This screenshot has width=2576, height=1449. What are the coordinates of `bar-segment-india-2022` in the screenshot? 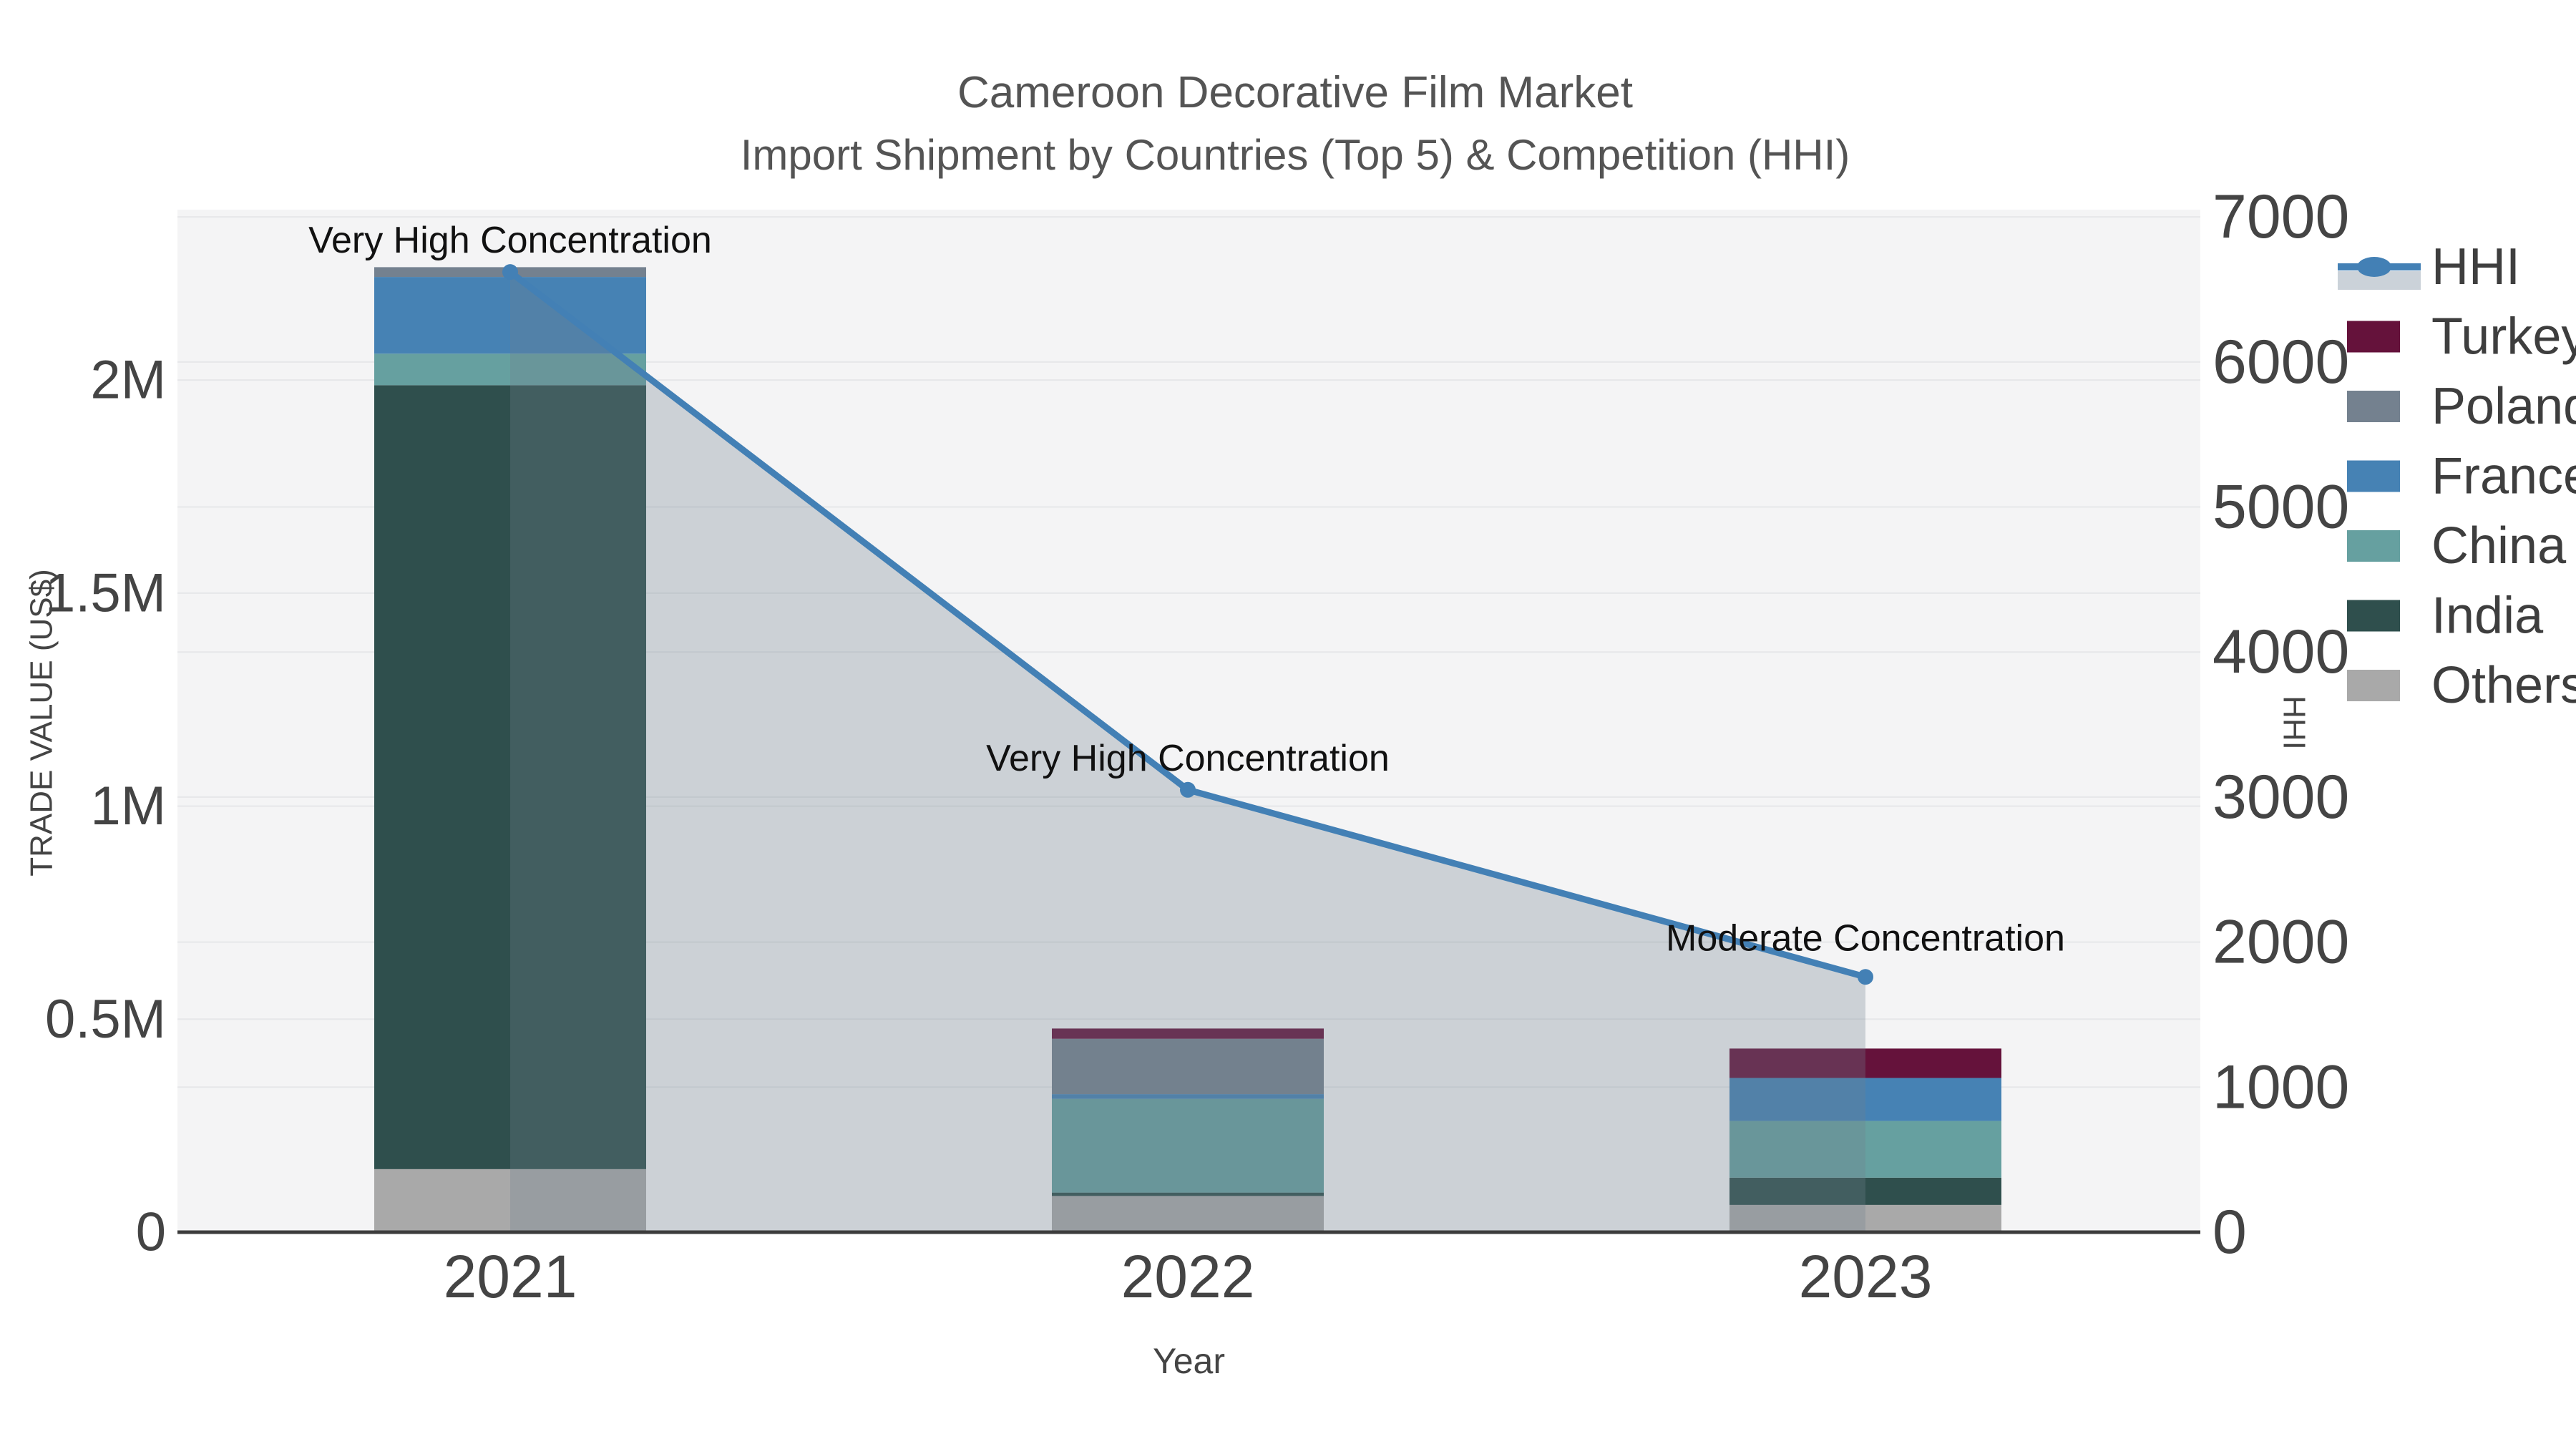 It's located at (1188, 1194).